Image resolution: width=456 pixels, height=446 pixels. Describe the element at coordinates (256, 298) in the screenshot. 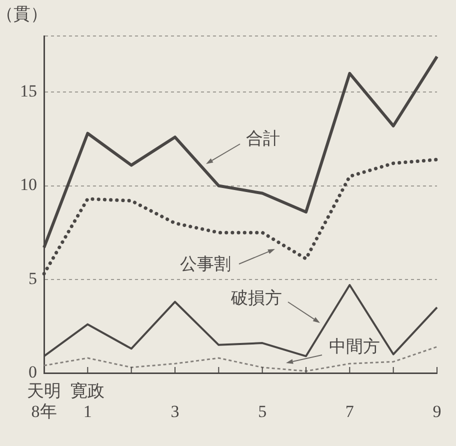

I see `text: 破損方` at that location.